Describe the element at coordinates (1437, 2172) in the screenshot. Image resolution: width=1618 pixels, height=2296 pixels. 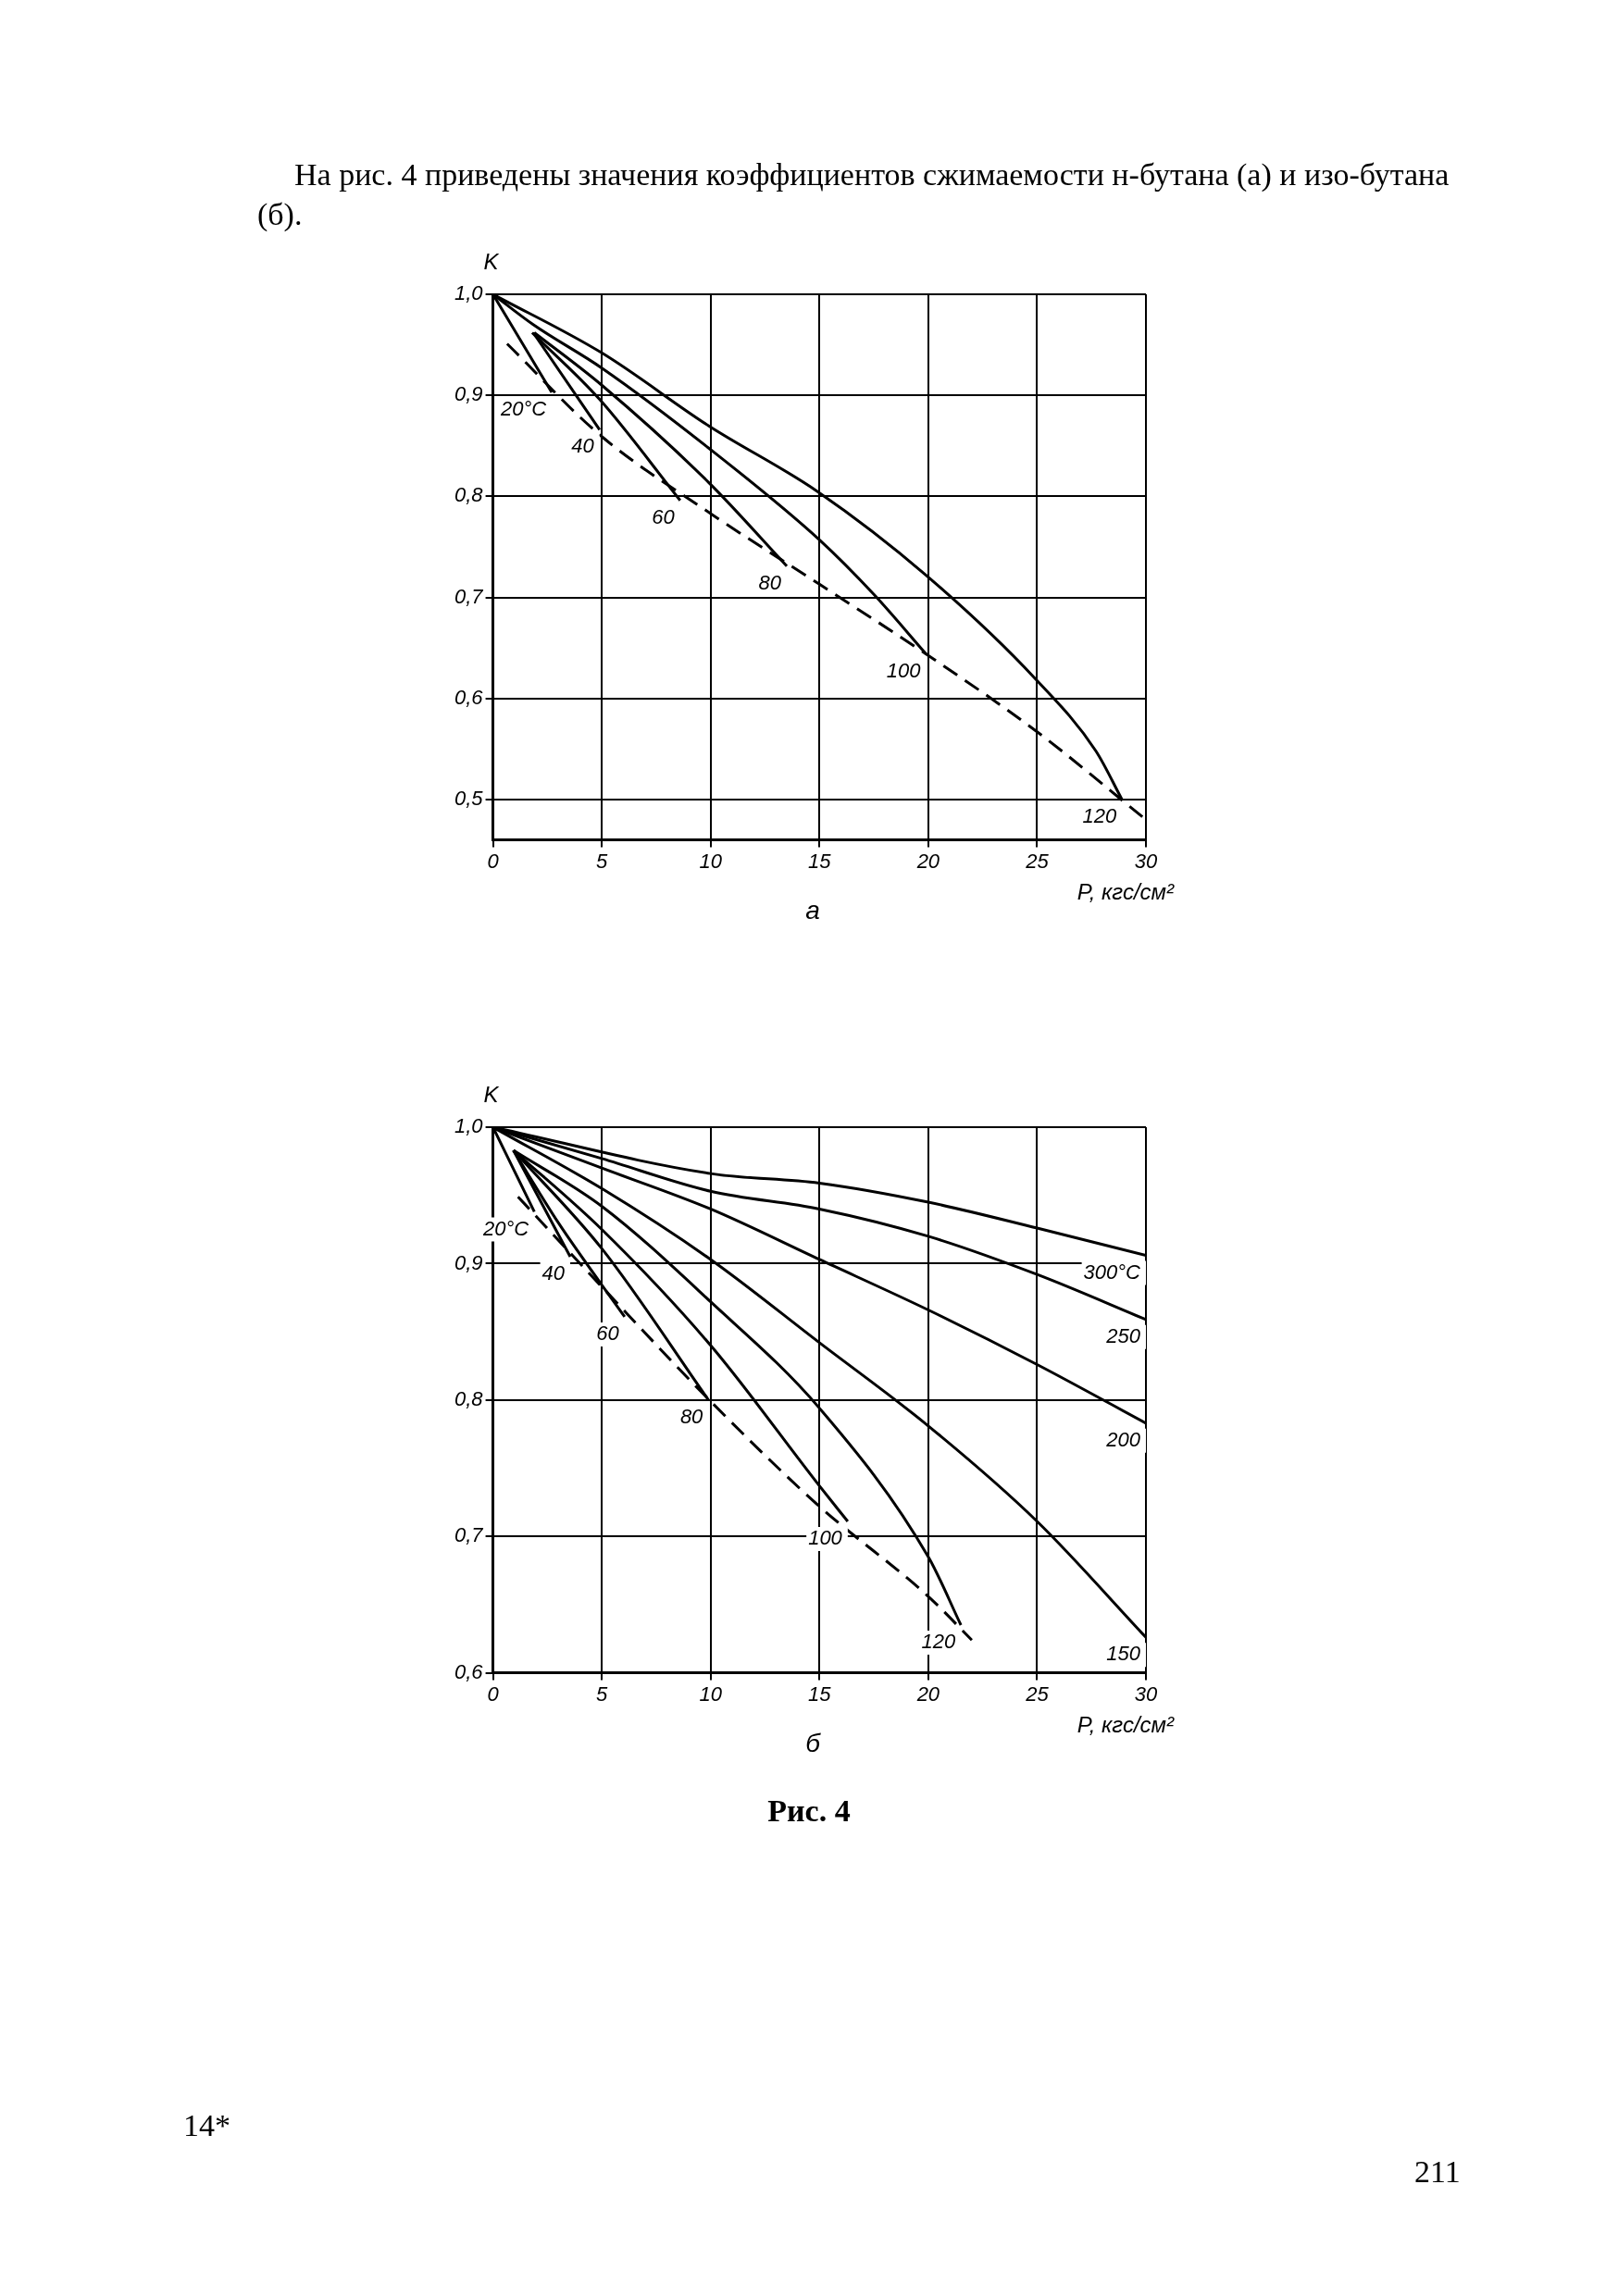
I see `text: 211` at that location.